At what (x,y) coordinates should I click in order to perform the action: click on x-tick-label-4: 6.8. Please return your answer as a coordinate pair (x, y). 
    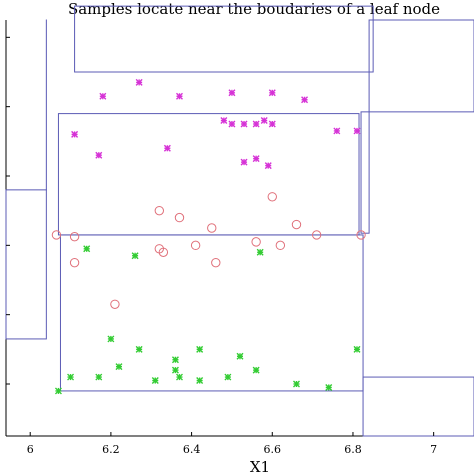
    Looking at the image, I should click on (353, 449).